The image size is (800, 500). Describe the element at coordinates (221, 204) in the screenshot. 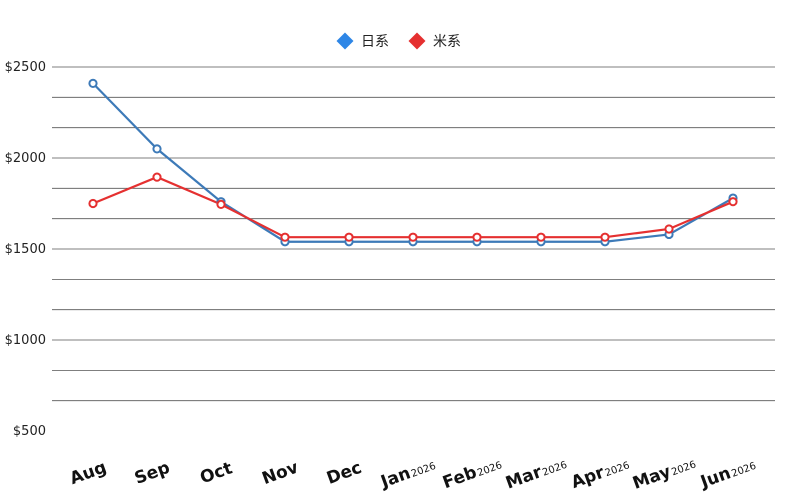

I see `series-2-point-oct` at that location.